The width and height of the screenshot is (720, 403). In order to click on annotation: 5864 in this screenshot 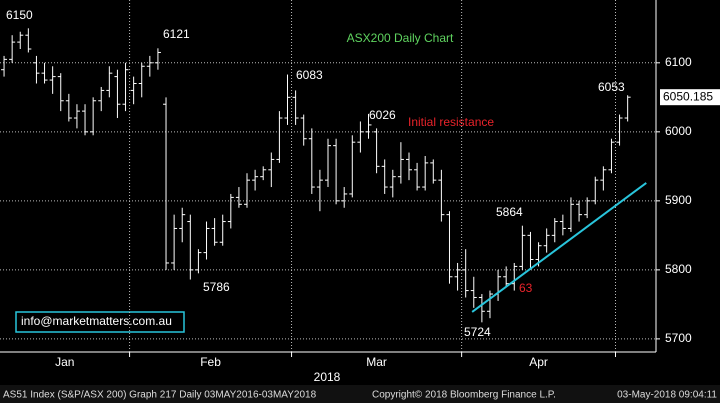, I will do `click(509, 212)`.